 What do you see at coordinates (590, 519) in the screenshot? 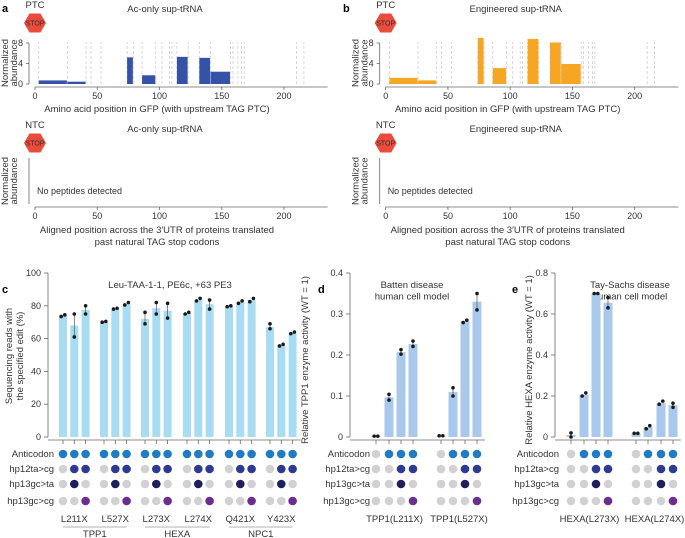
I see `variant-label: HEXA(L273X)` at bounding box center [590, 519].